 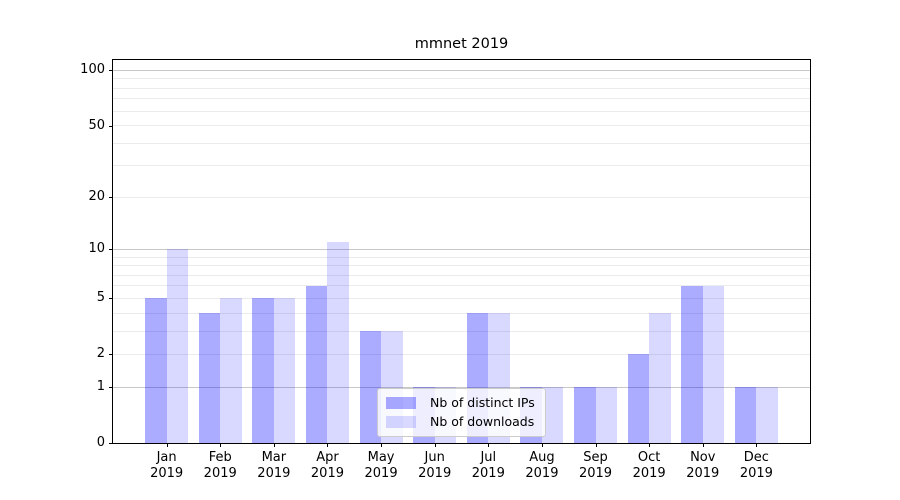 What do you see at coordinates (100, 442) in the screenshot?
I see `y-tick-label: 0` at bounding box center [100, 442].